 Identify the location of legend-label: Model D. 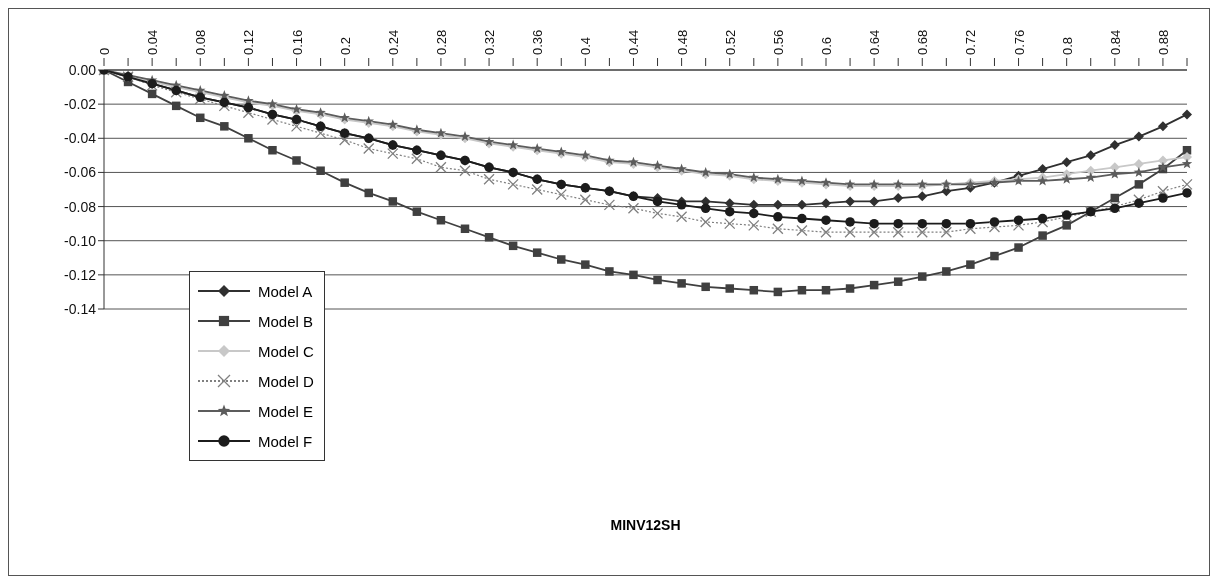
(286, 381).